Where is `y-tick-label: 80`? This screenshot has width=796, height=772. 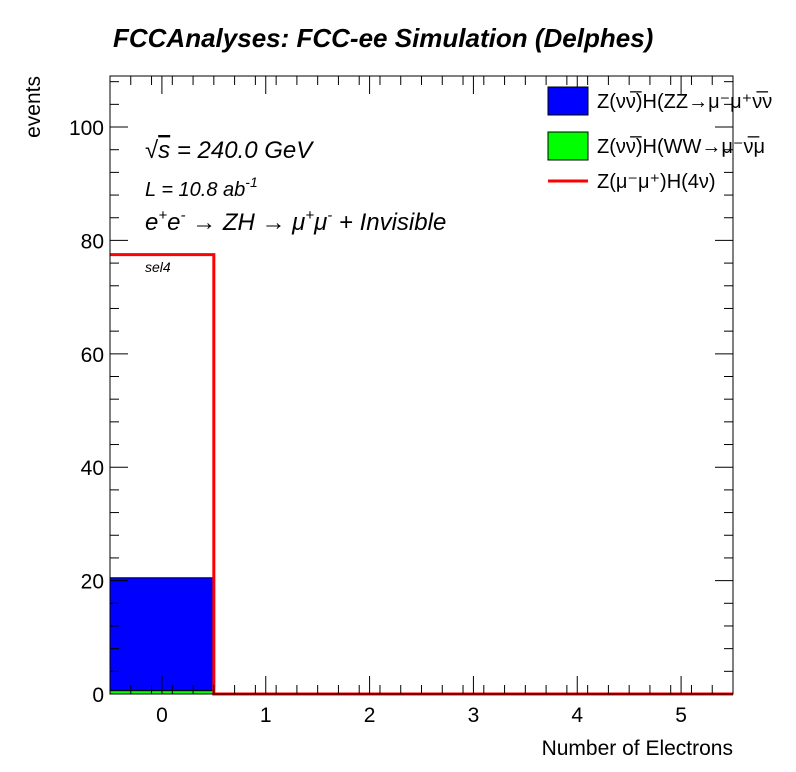 y-tick-label: 80 is located at coordinates (92, 241).